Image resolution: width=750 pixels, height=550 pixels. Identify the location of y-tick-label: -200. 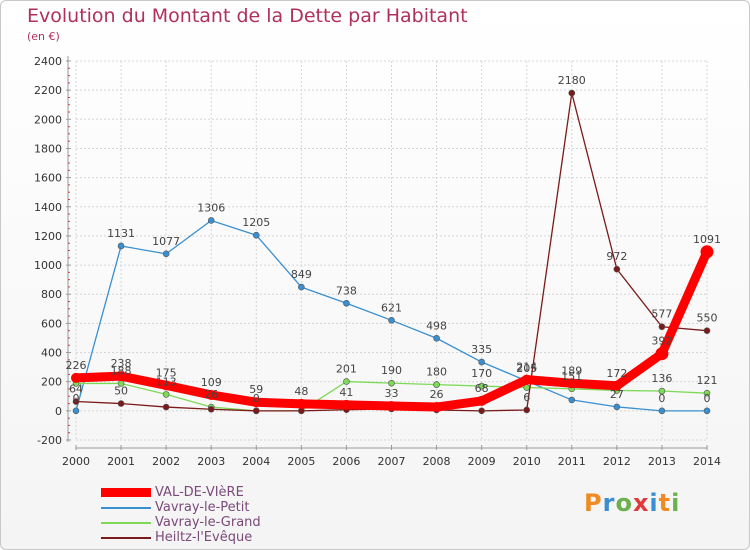
(49, 440).